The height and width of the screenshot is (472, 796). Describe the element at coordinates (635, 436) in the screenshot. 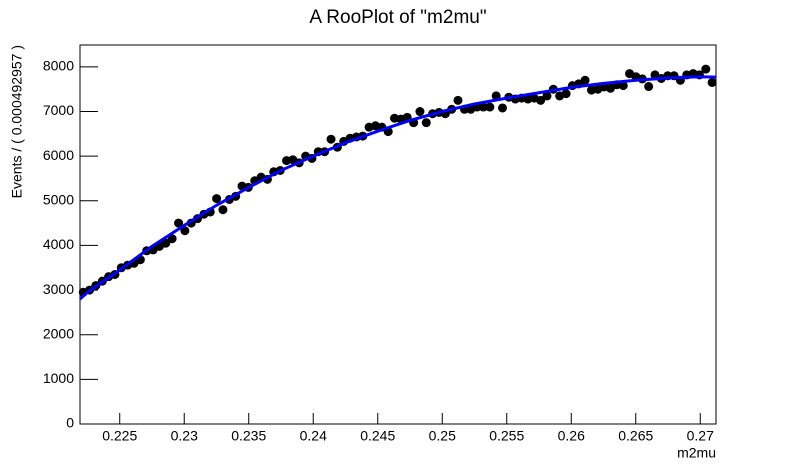

I see `x-tick-label: 0.265` at that location.